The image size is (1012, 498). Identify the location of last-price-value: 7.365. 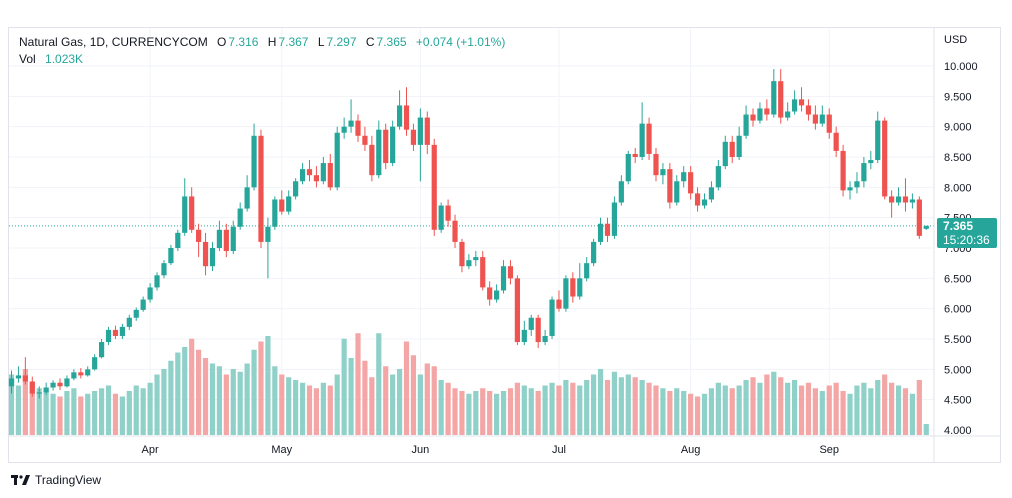
(958, 226).